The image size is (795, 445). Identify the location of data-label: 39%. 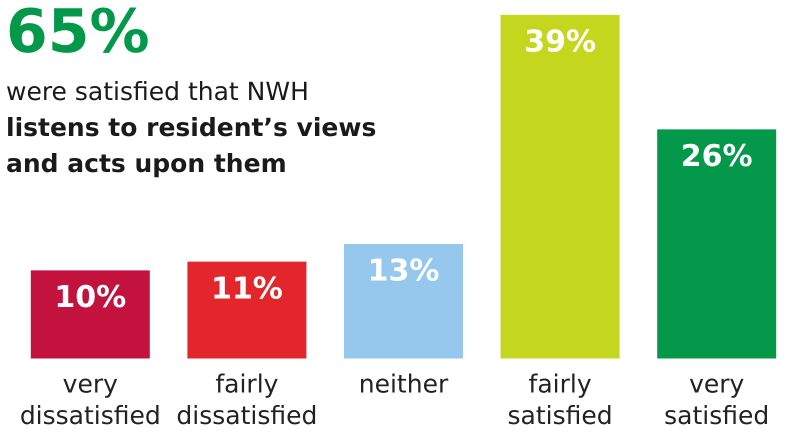
(560, 42).